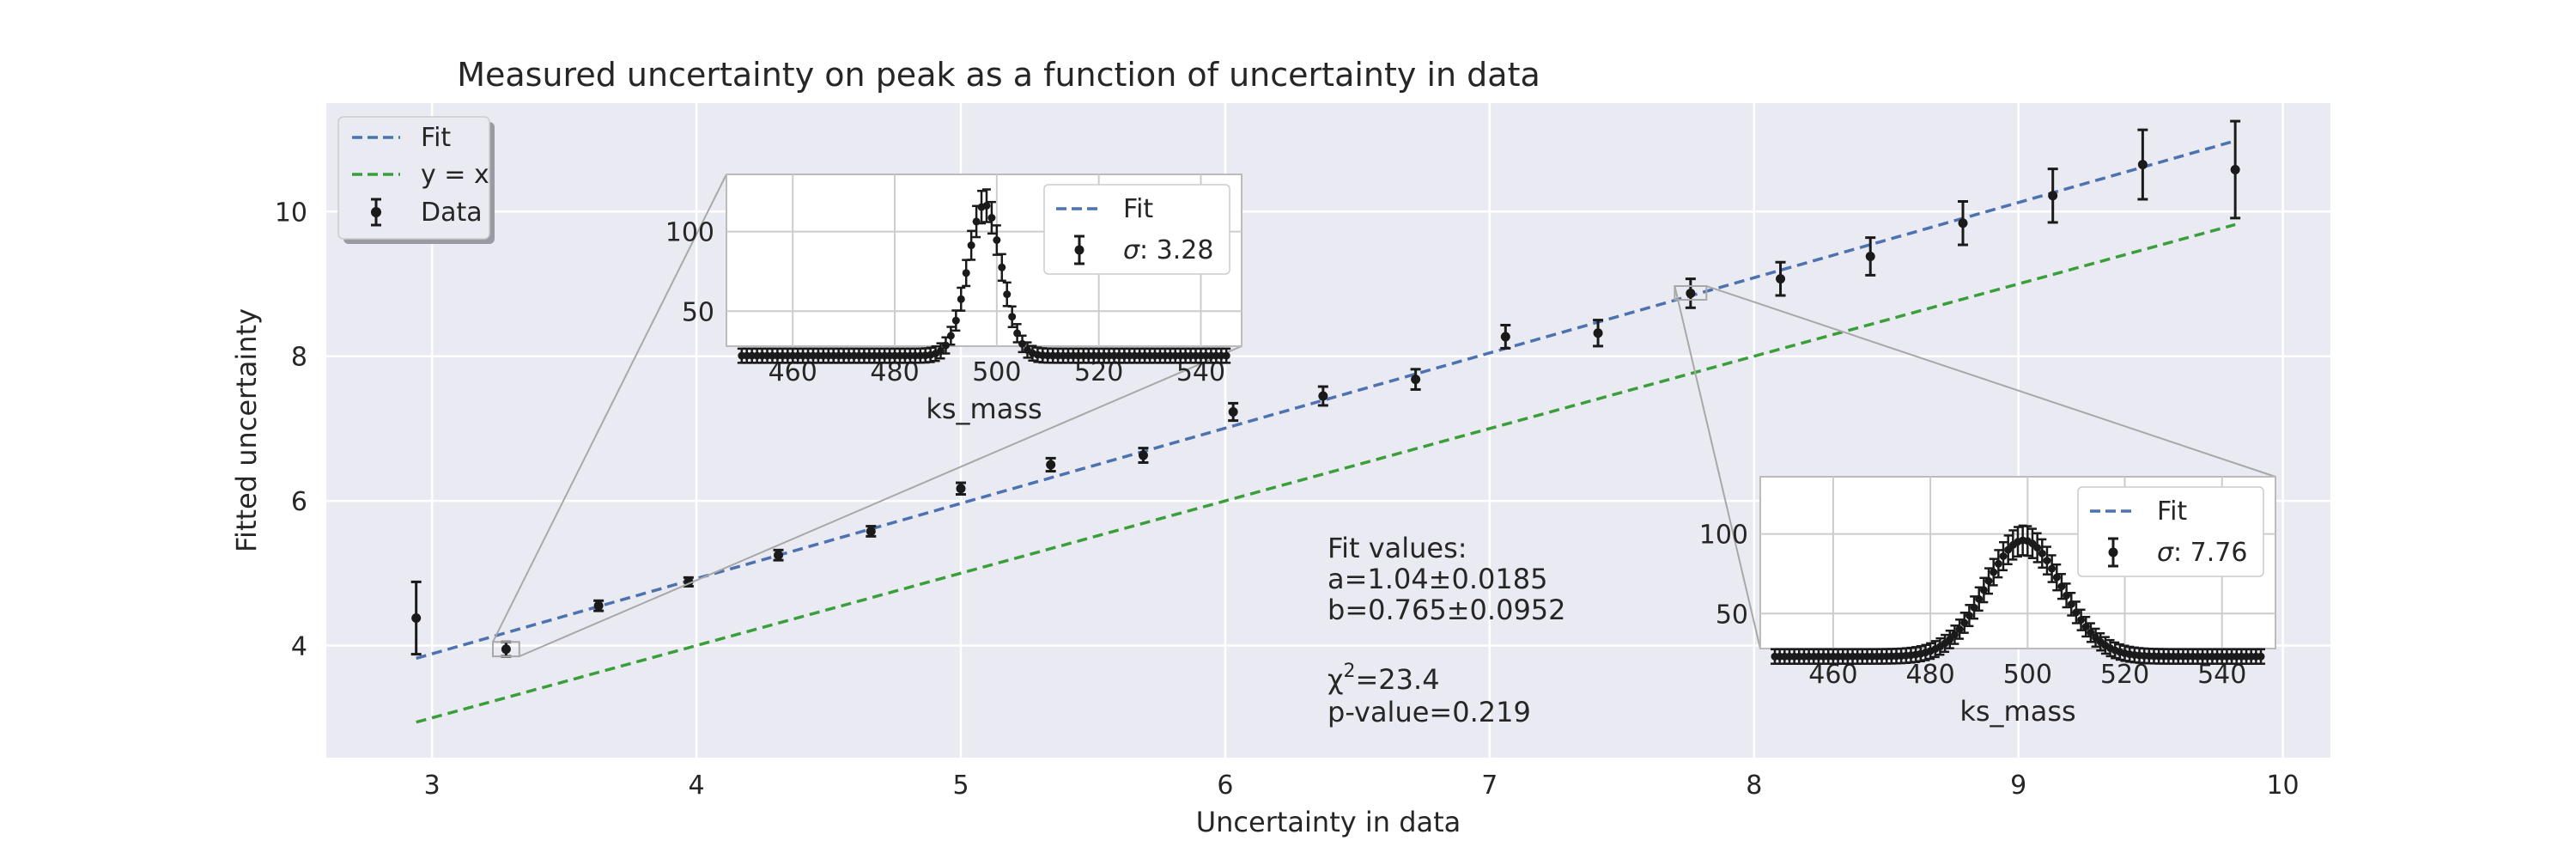 This screenshot has height=859, width=2576. Describe the element at coordinates (2210, 553) in the screenshot. I see `sigma-value: : 7.76` at that location.